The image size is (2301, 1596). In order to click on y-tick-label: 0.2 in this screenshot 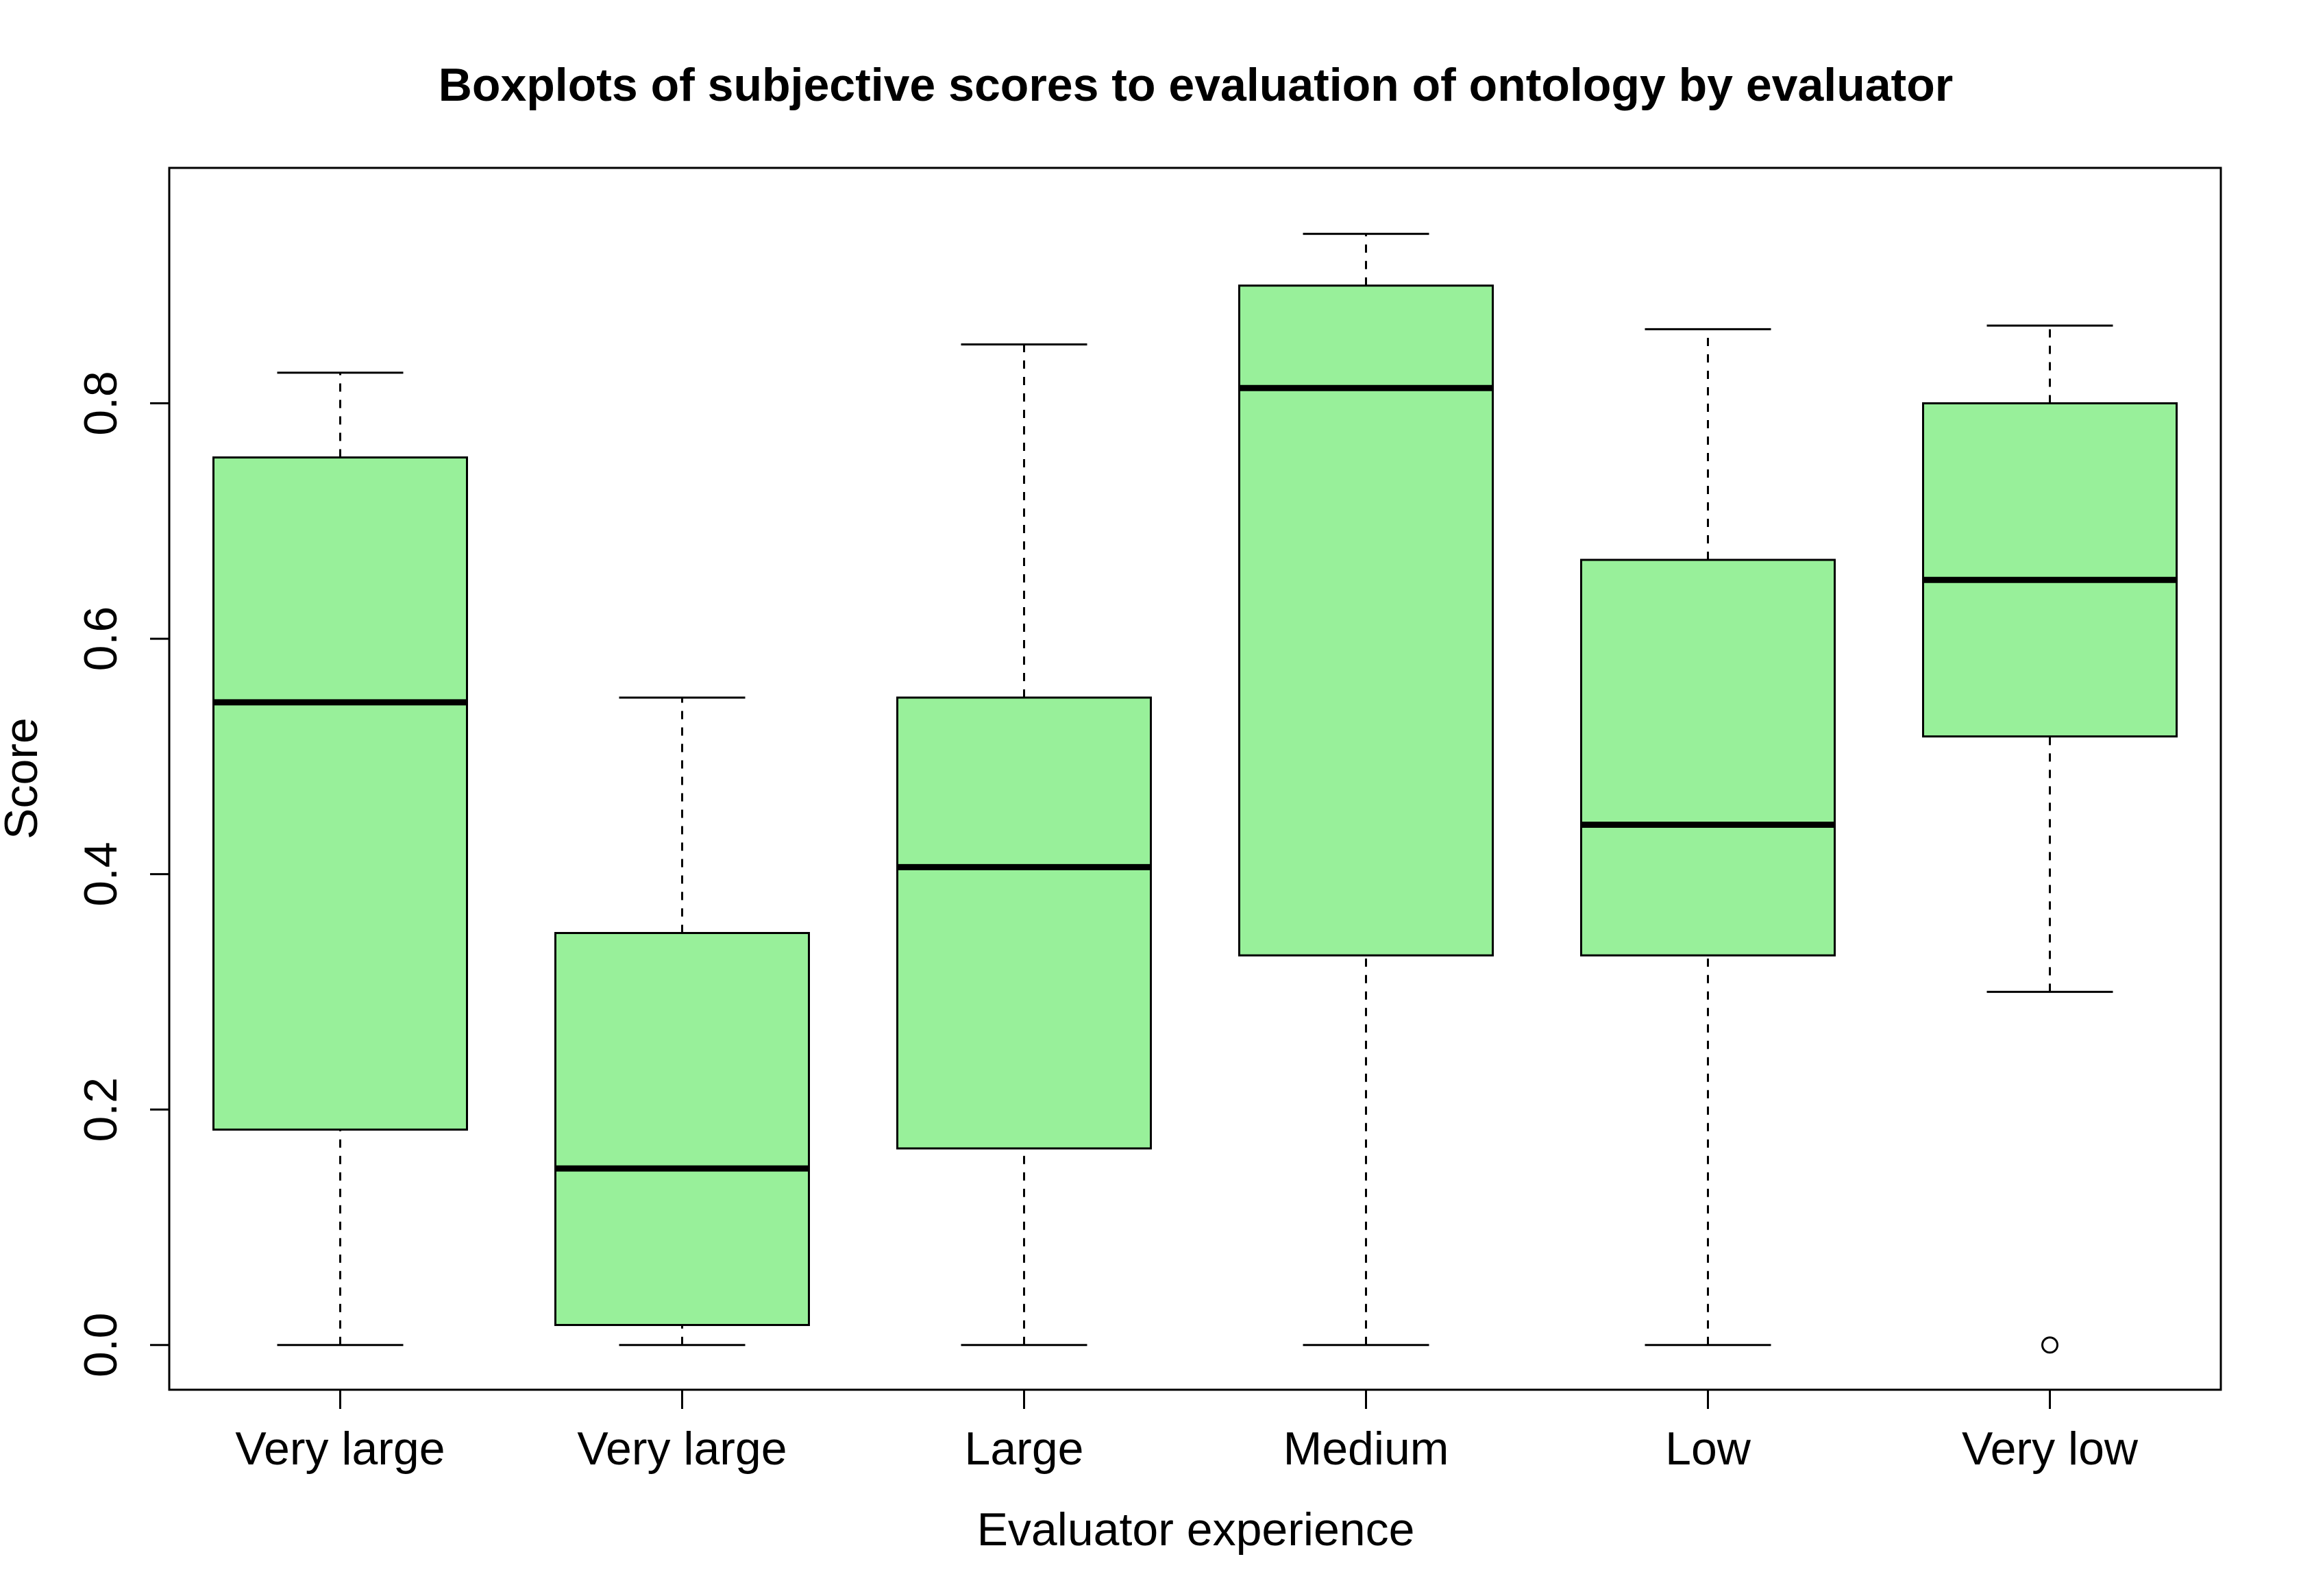, I will do `click(101, 1109)`.